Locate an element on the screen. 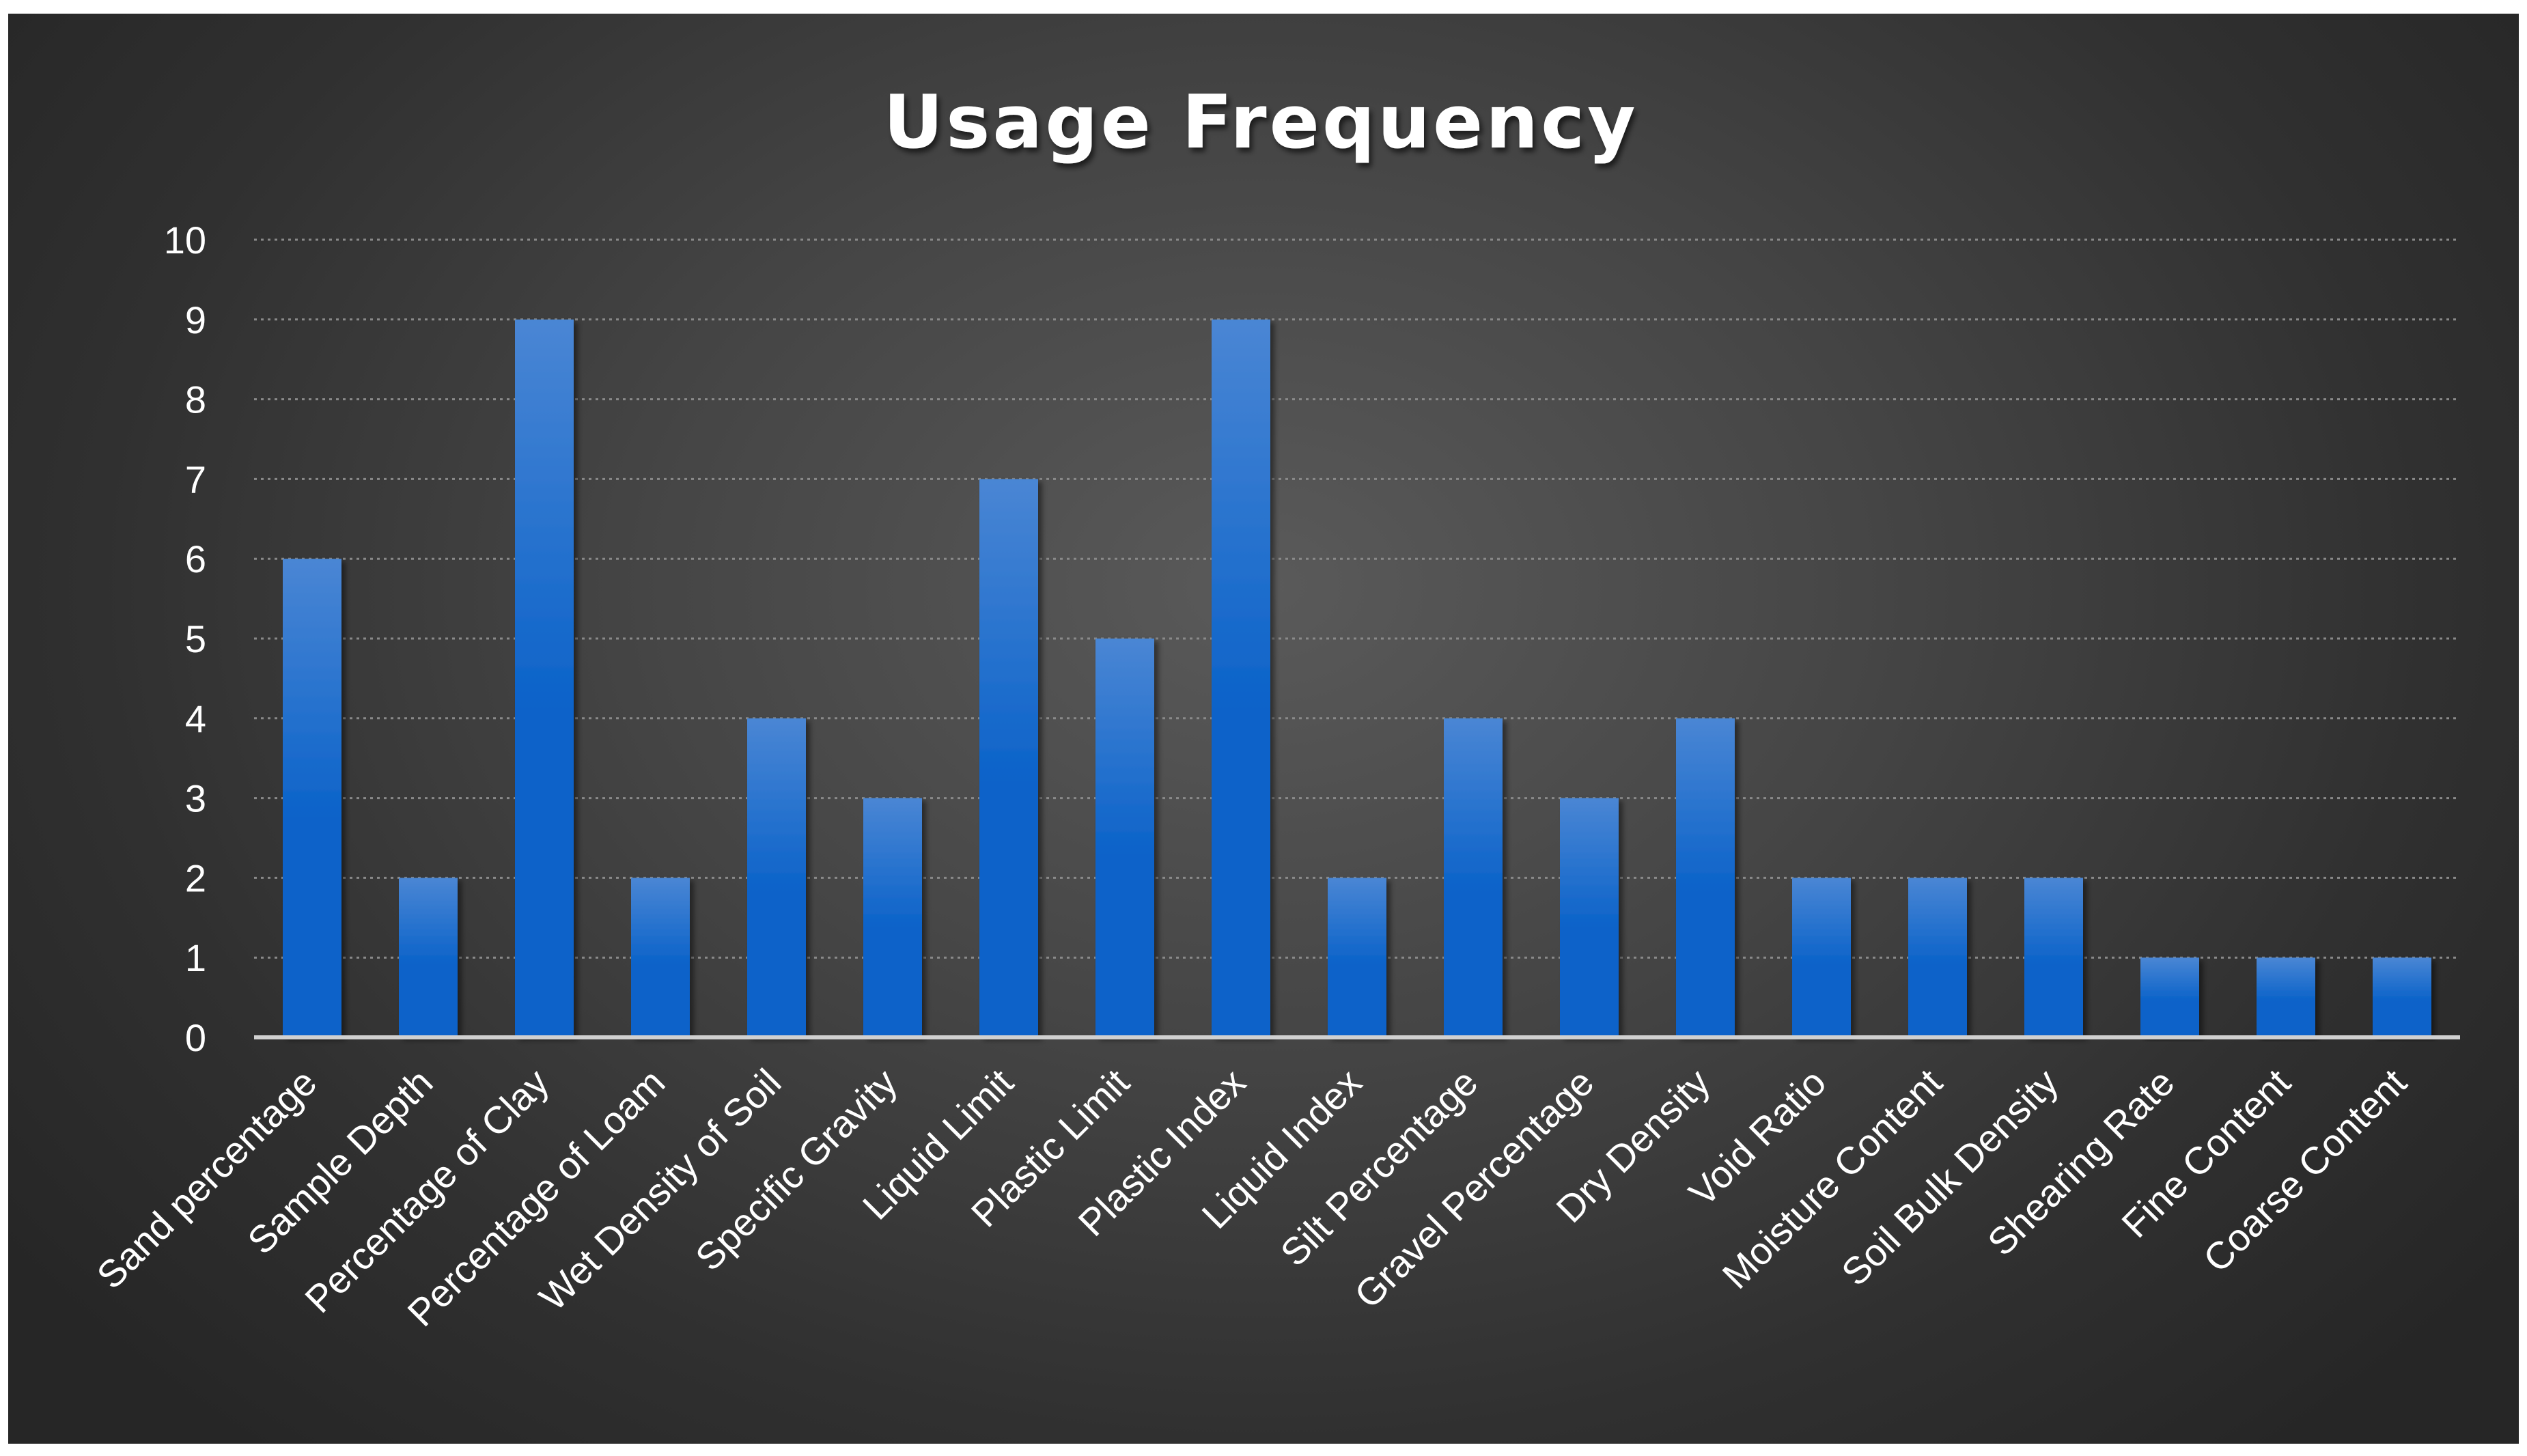  y-tick-label: 2 is located at coordinates (195, 877).